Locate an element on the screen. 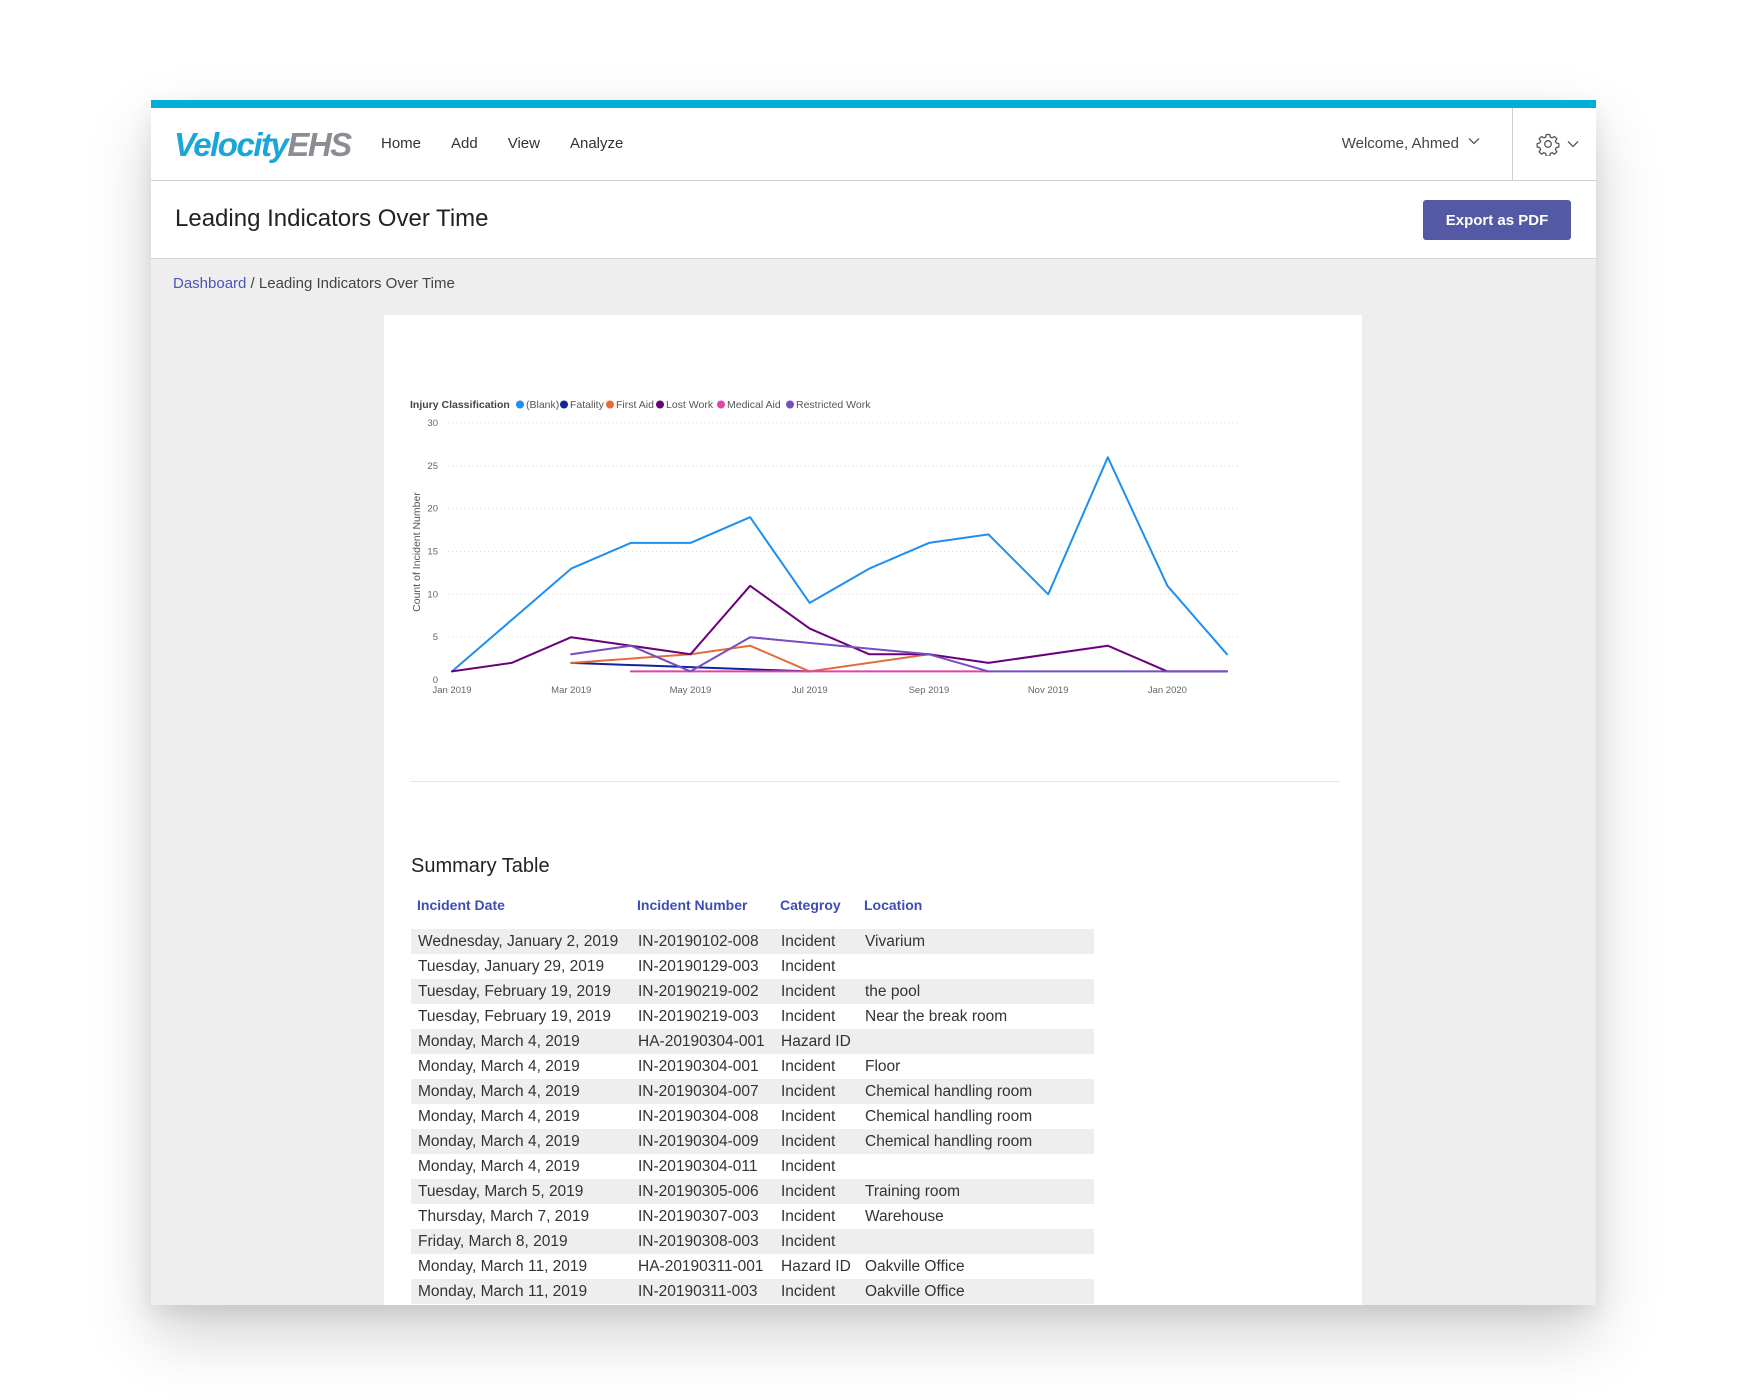  cell-incident-number: IN-20190308-003 is located at coordinates (702, 1241).